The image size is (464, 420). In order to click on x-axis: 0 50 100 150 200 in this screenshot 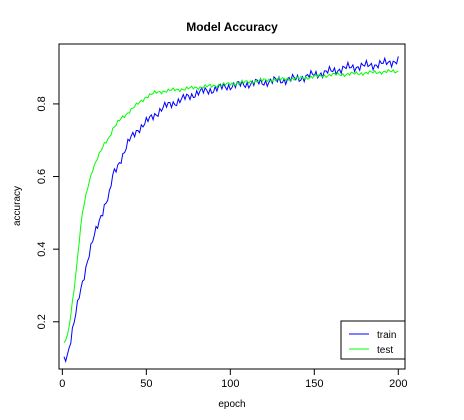, I will do `click(233, 379)`.